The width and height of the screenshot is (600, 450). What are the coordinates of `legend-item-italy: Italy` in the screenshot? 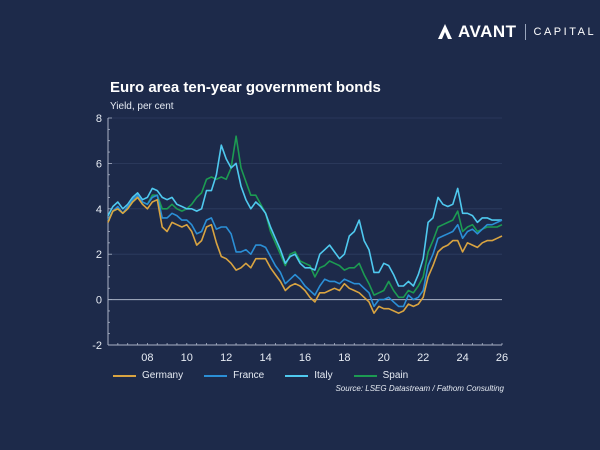 It's located at (309, 375).